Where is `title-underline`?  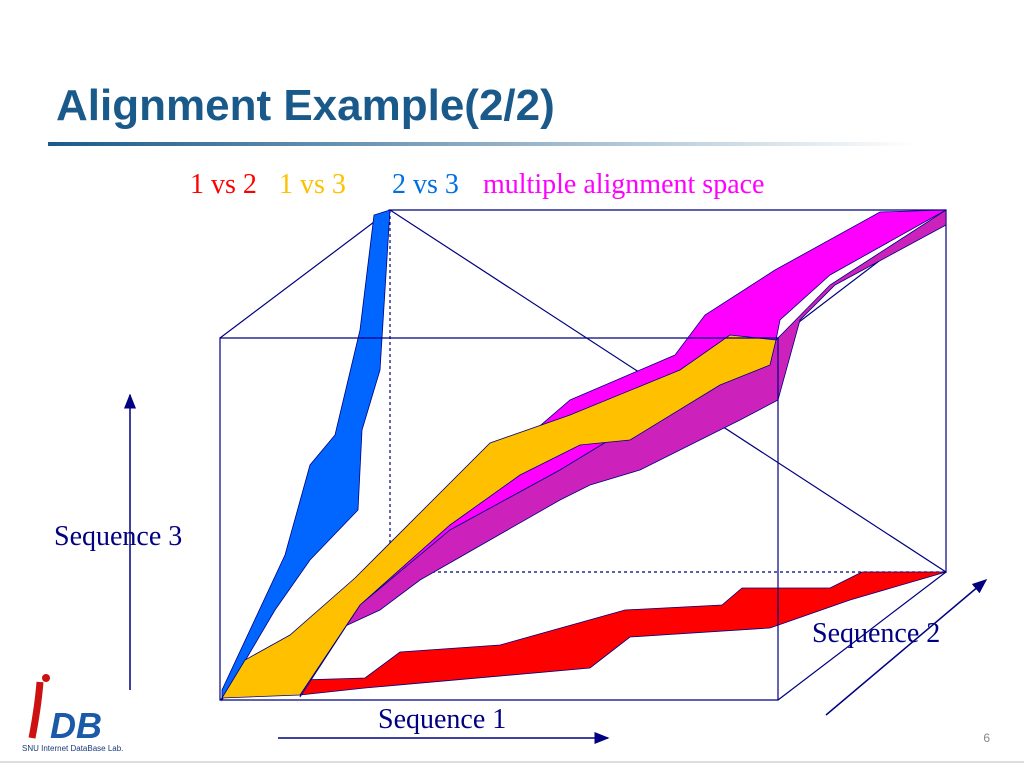
title-underline is located at coordinates (483, 144).